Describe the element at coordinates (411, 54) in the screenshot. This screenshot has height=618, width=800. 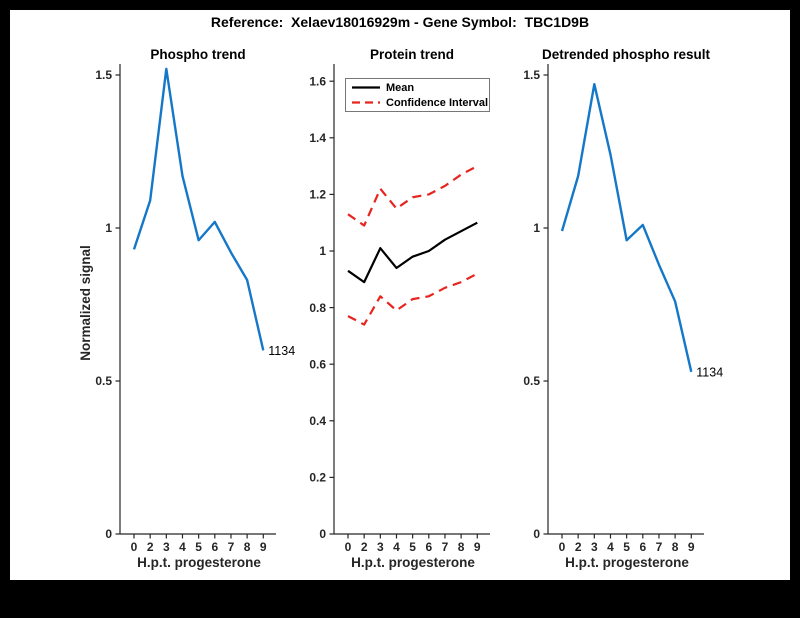
I see `plot-title-protein: Protein trend` at that location.